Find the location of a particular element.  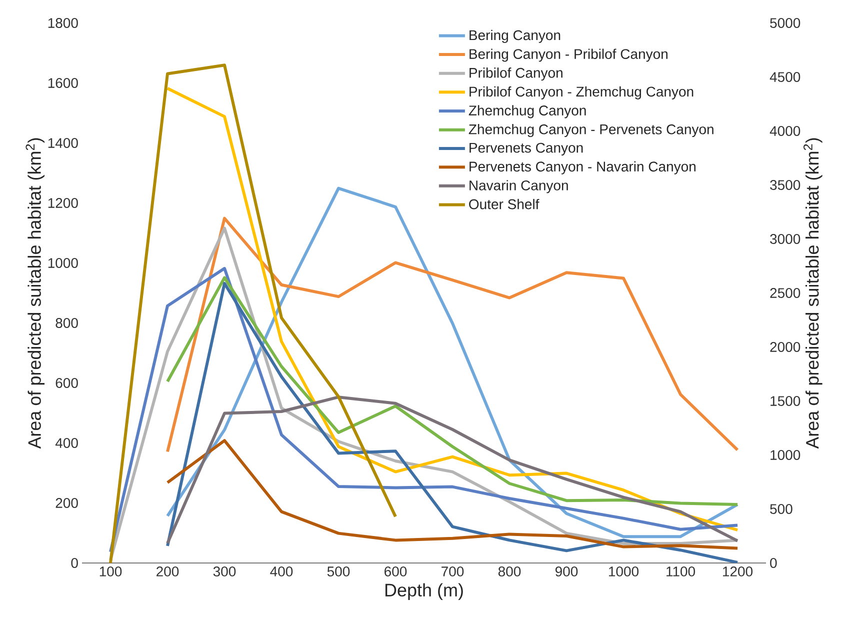

y2-axis-title: Area of predicted suitable habitat (km$^{2}$) is located at coordinates (813, 293).